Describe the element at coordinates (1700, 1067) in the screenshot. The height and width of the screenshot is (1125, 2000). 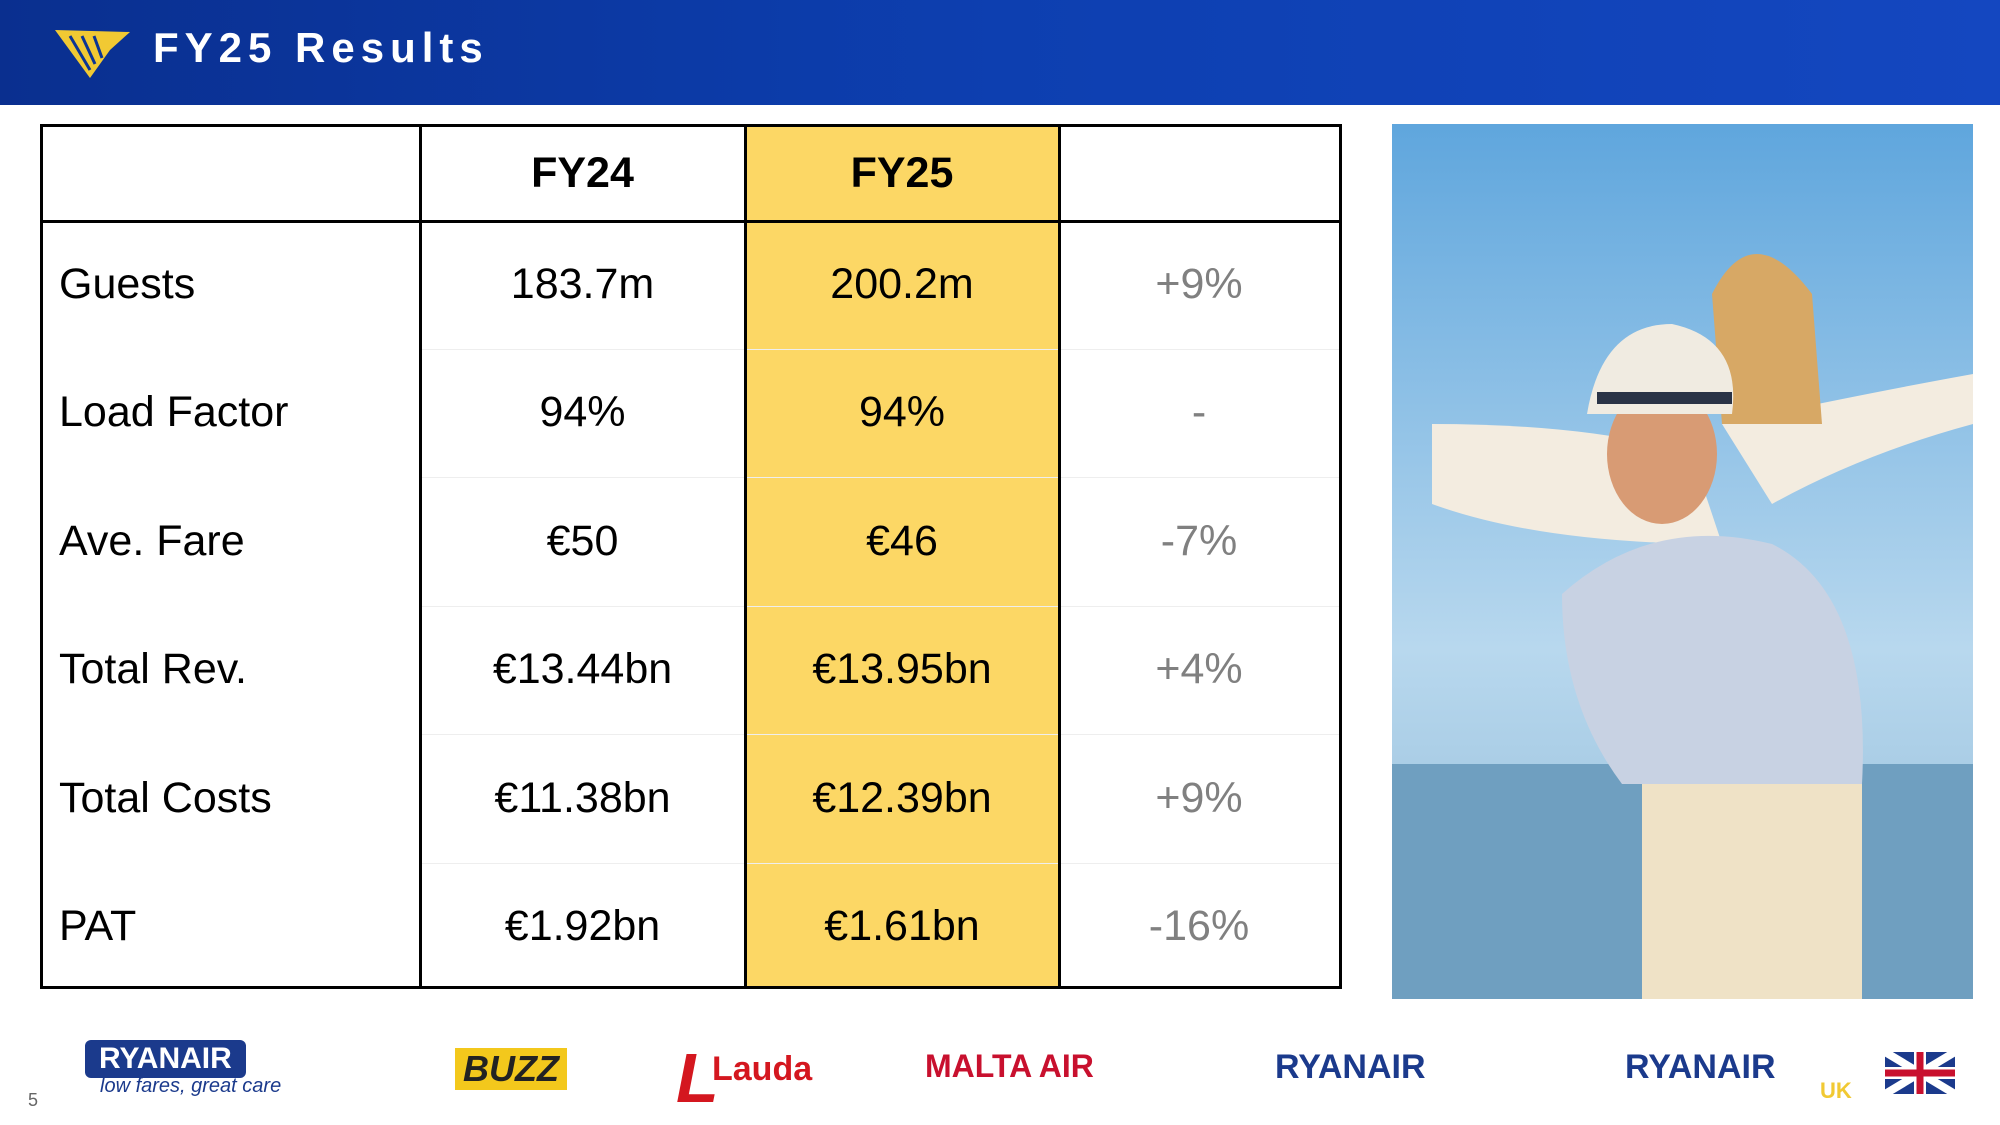
I see `ryanair-uk-logo: RYANAIR` at that location.